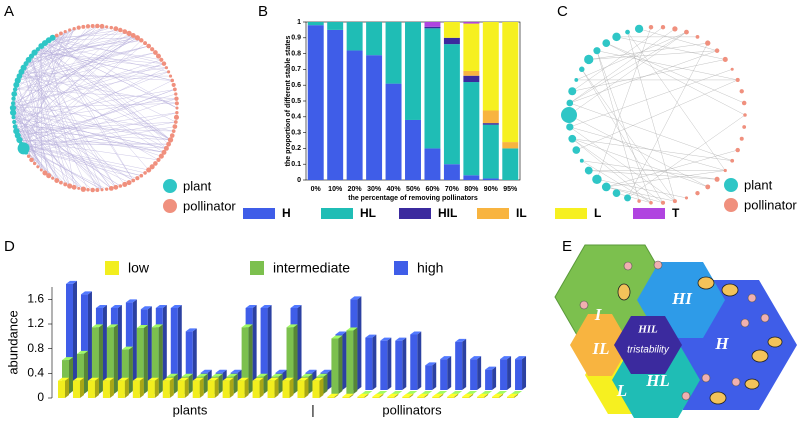 This screenshot has width=800, height=423. What do you see at coordinates (736, 382) in the screenshot?
I see `flower-icon` at bounding box center [736, 382].